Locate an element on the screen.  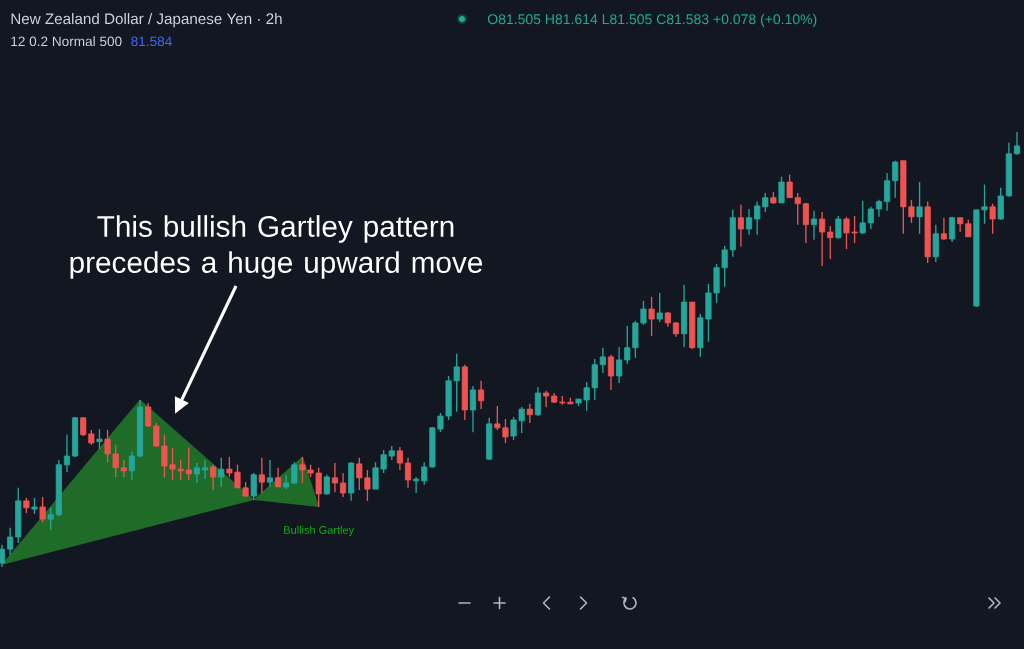
chart-subtitle: O81.505 H81.614 L81.505 C81.583 +0.078 (+0.10%) is located at coordinates (652, 20).